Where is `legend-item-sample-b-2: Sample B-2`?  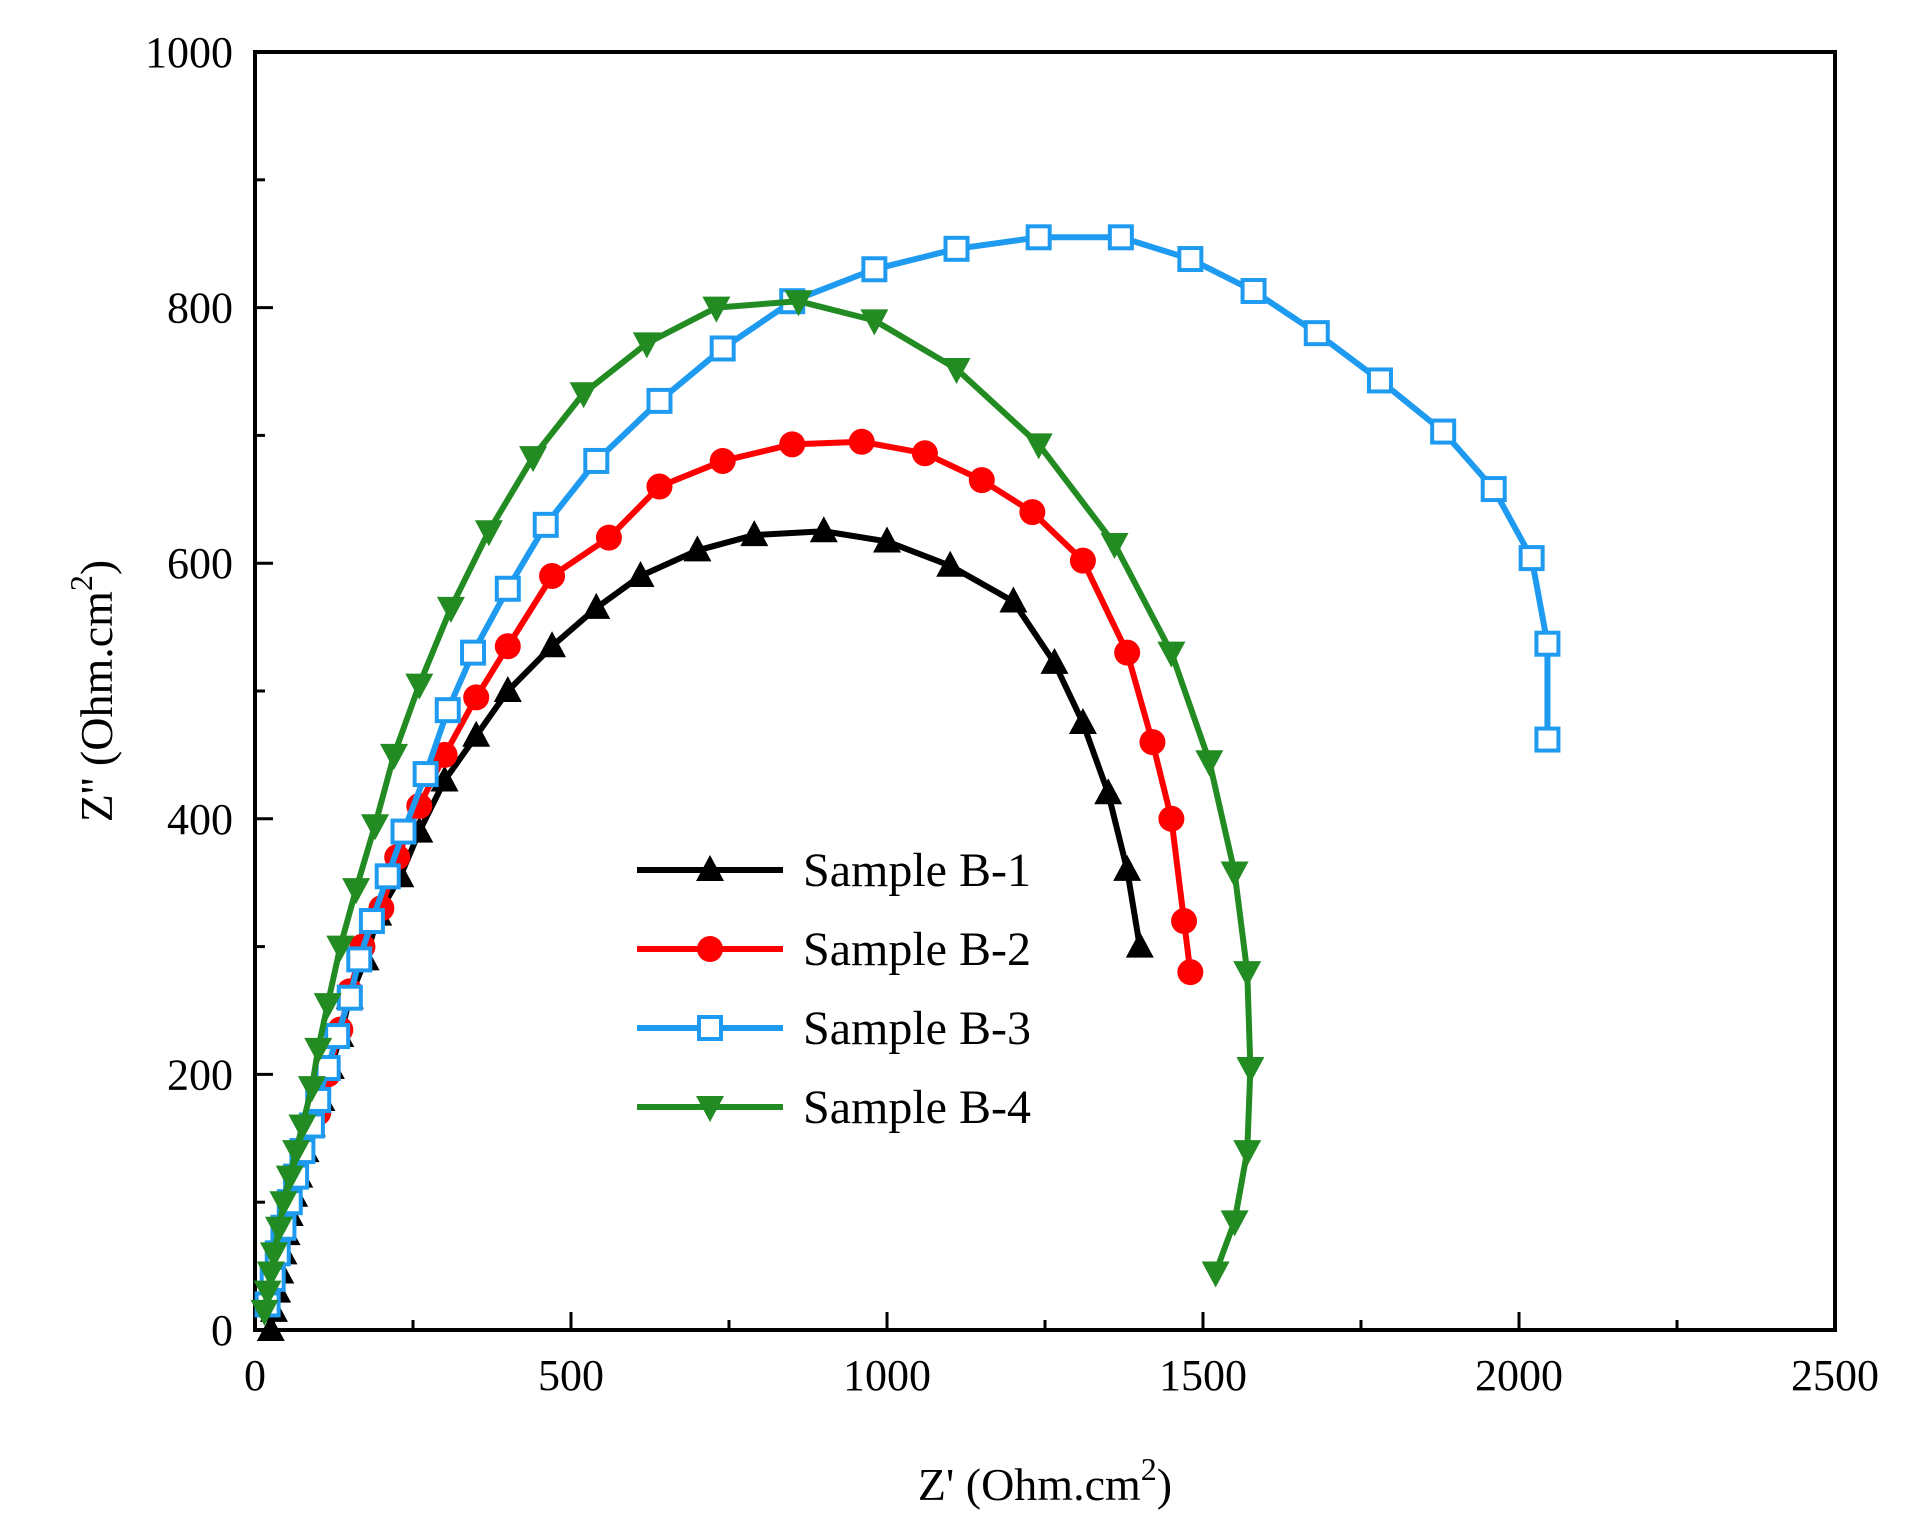 legend-item-sample-b-2: Sample B-2 is located at coordinates (834, 949).